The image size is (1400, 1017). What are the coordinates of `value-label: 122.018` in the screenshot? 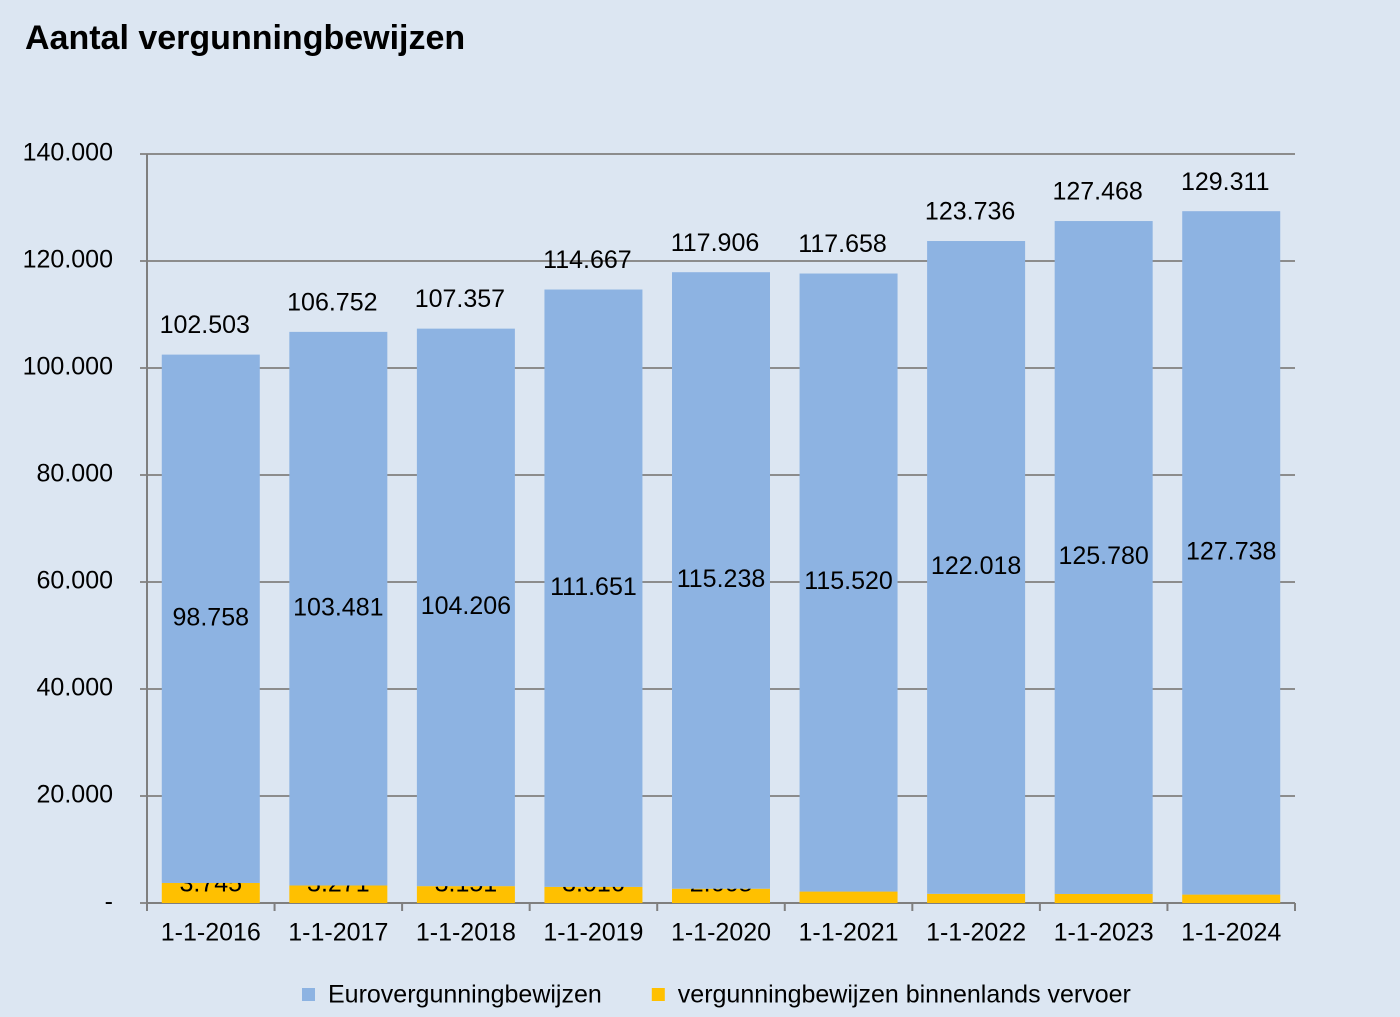 It's located at (976, 566).